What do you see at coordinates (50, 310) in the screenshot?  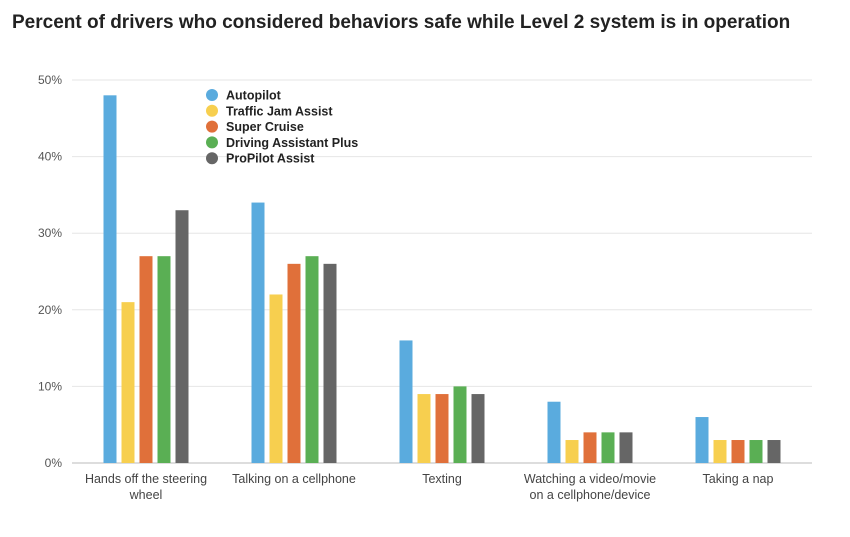 I see `y-tick-label: 20%` at bounding box center [50, 310].